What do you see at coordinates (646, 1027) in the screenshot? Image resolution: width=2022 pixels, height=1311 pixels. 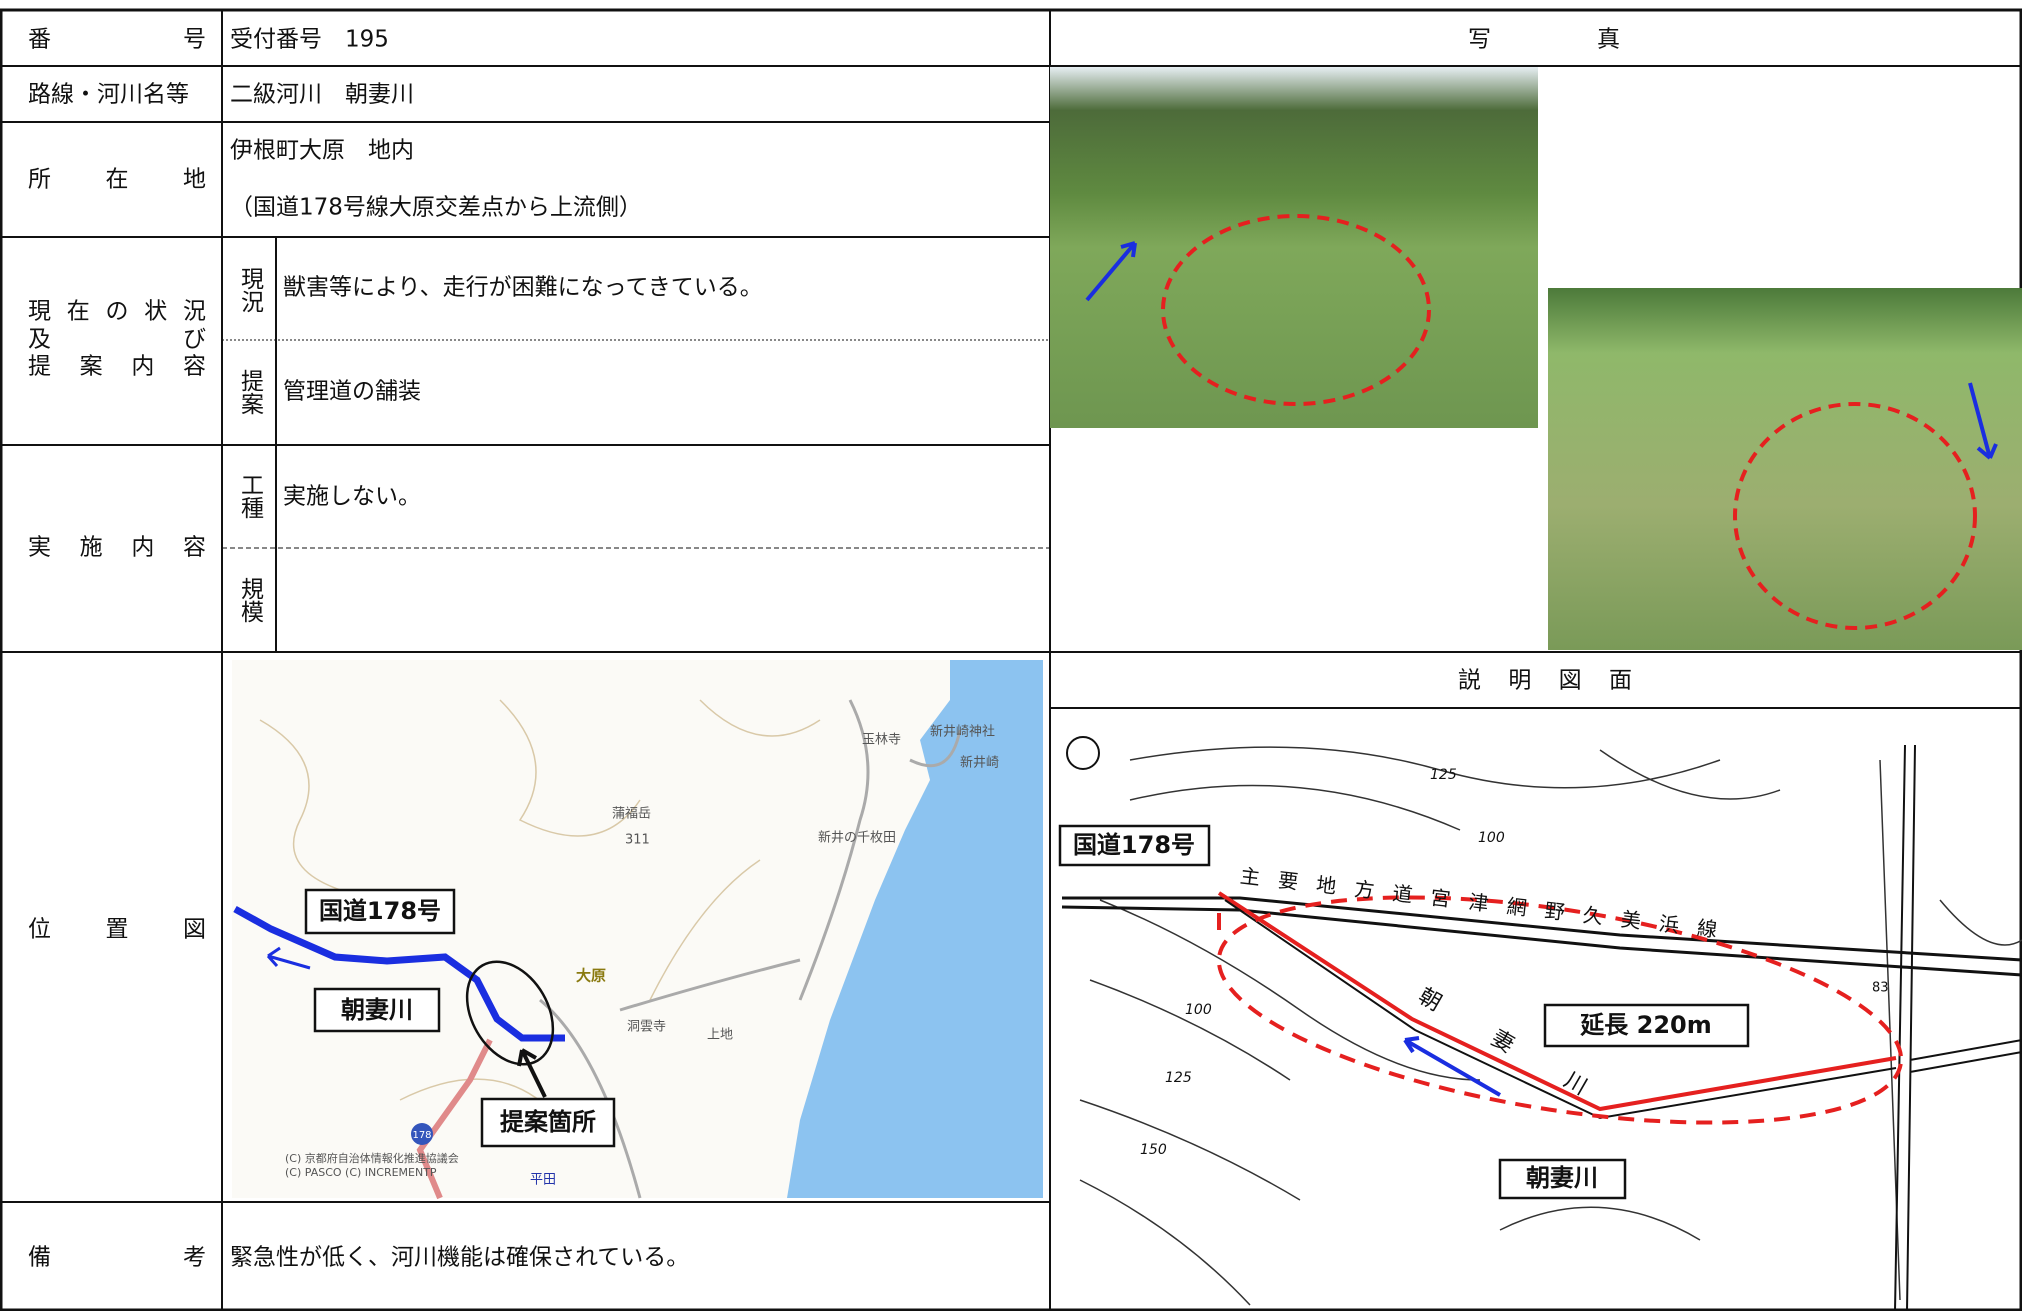 I see `place-label: 洞雲寺` at bounding box center [646, 1027].